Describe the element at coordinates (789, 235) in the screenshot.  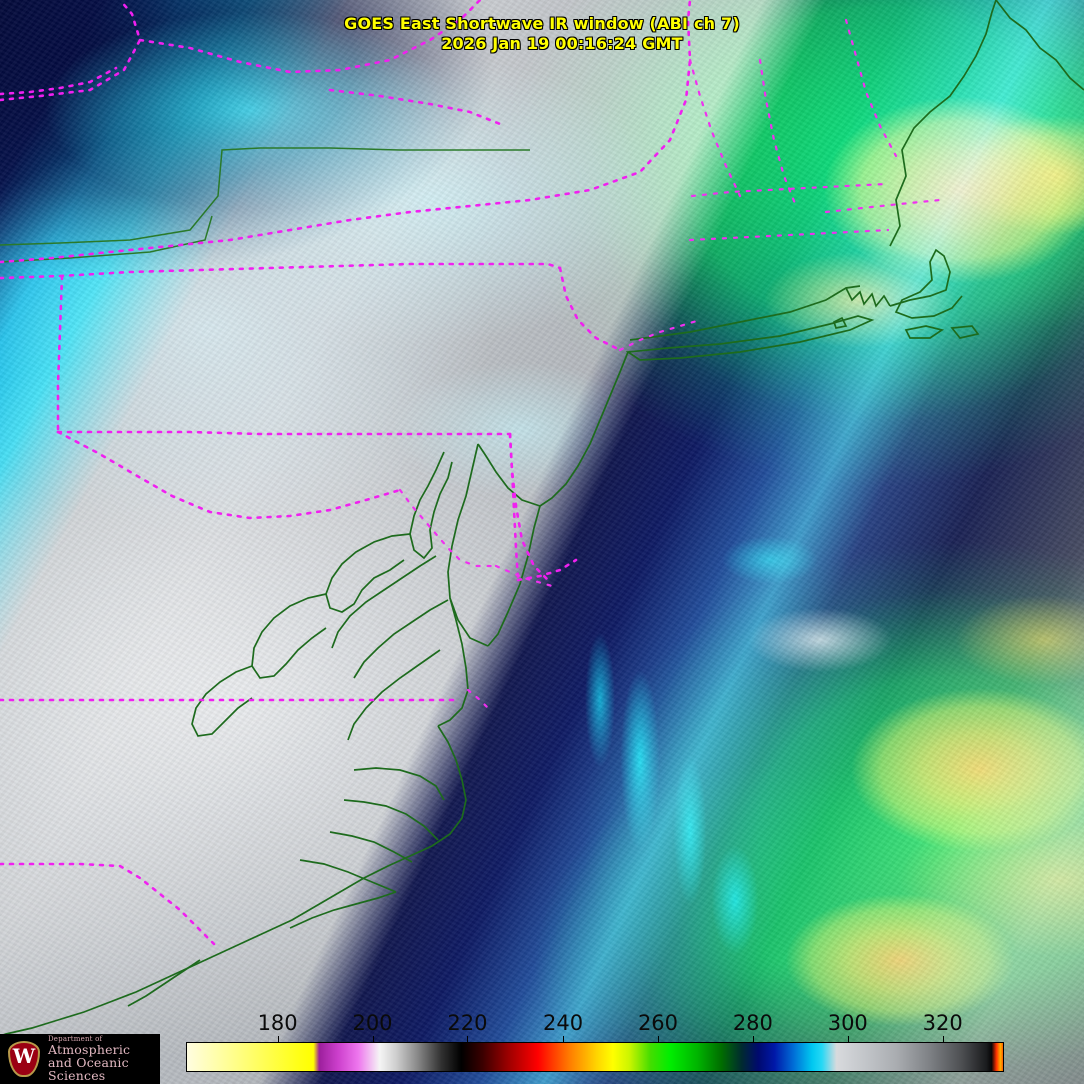
I see `border-ct-ma-east` at that location.